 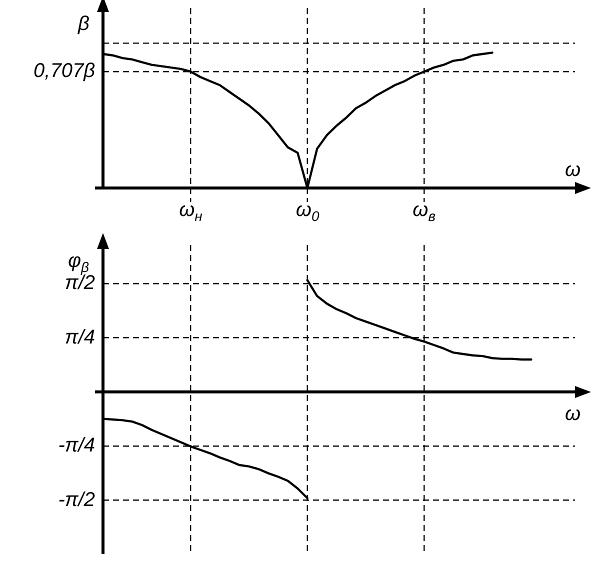 What do you see at coordinates (64, 71) in the screenshot?
I see `ref-line-label: 0,707β` at bounding box center [64, 71].